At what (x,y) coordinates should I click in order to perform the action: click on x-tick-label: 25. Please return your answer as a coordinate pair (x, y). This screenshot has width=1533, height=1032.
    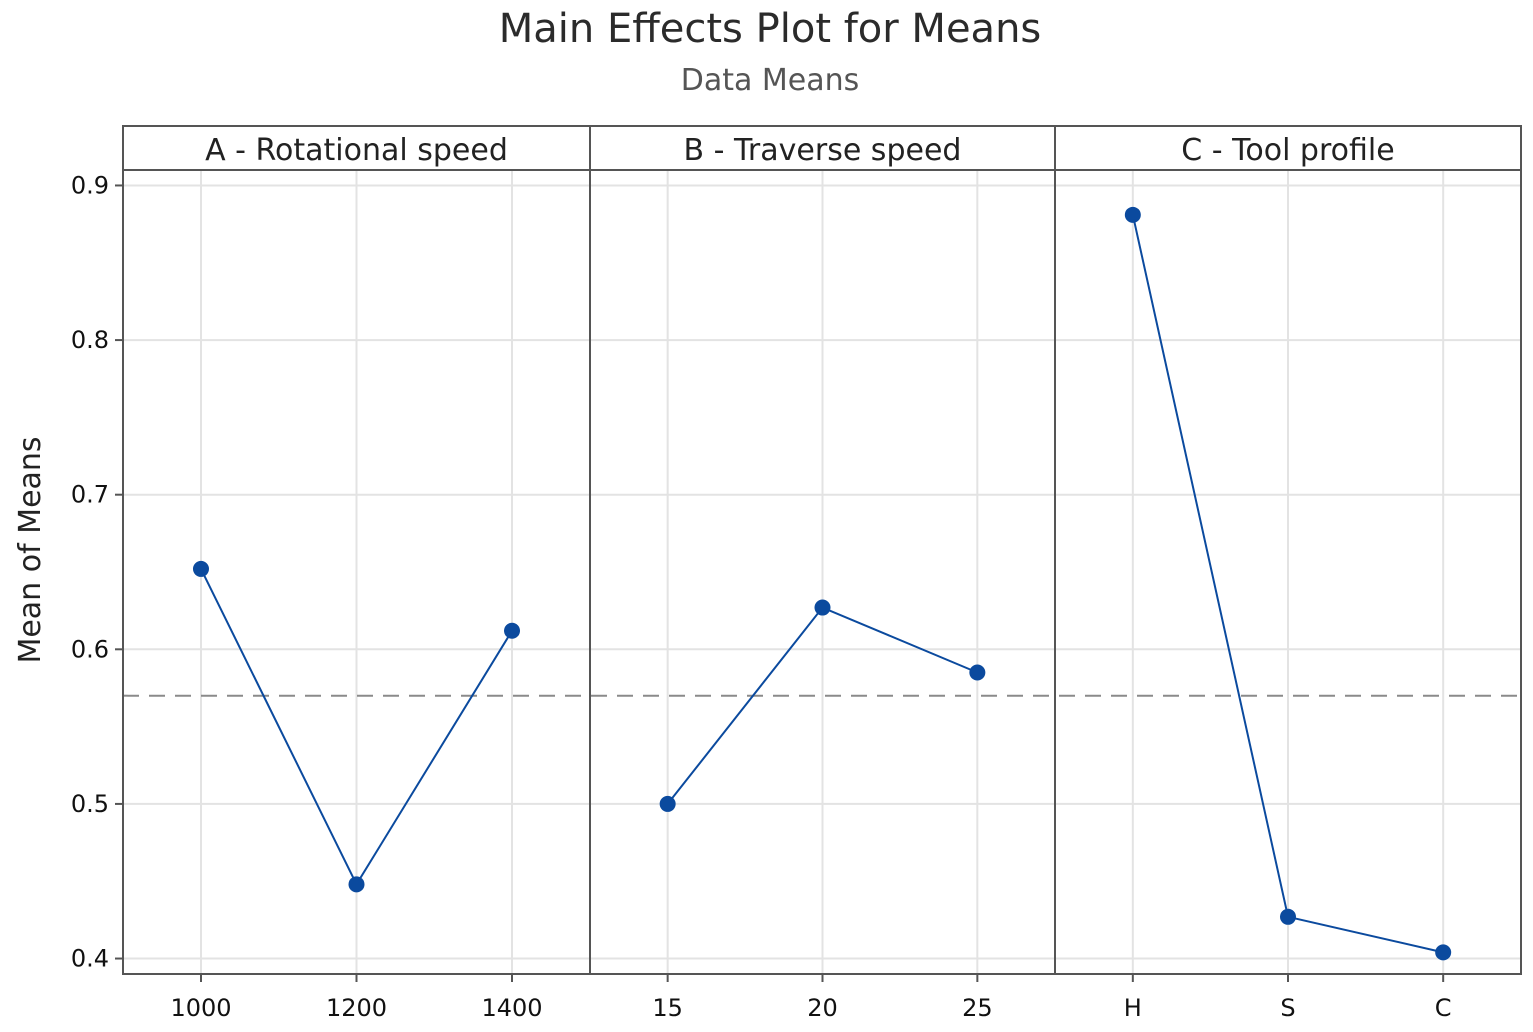
    Looking at the image, I should click on (977, 1008).